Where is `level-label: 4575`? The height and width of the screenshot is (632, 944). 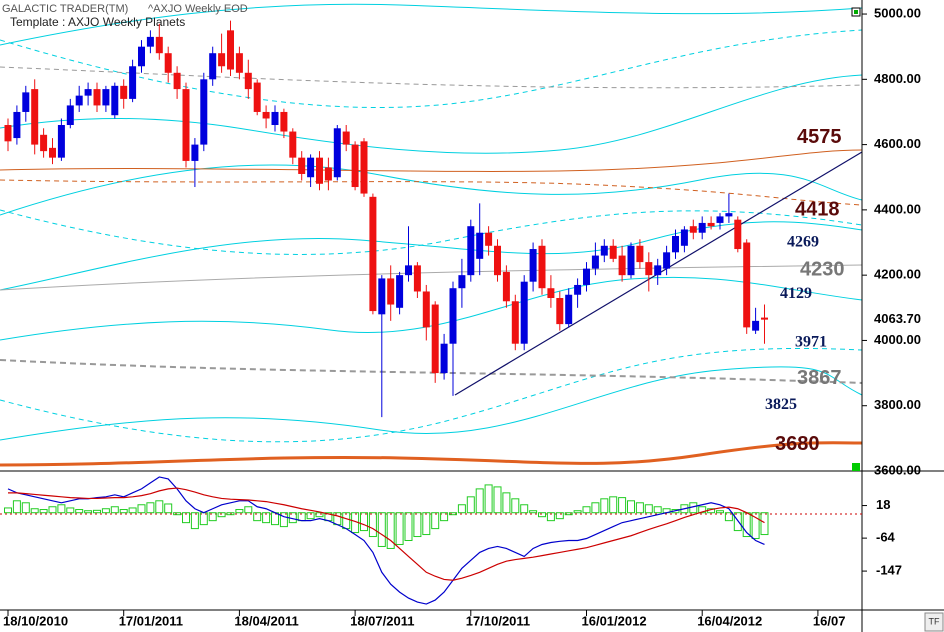
level-label: 4575 is located at coordinates (819, 137).